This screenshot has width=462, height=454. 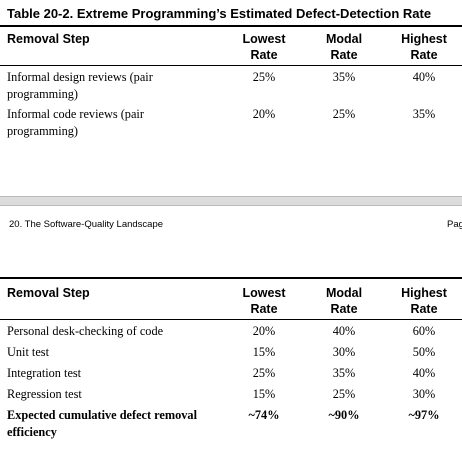 What do you see at coordinates (454, 224) in the screenshot?
I see `page-footer-page: Pag` at bounding box center [454, 224].